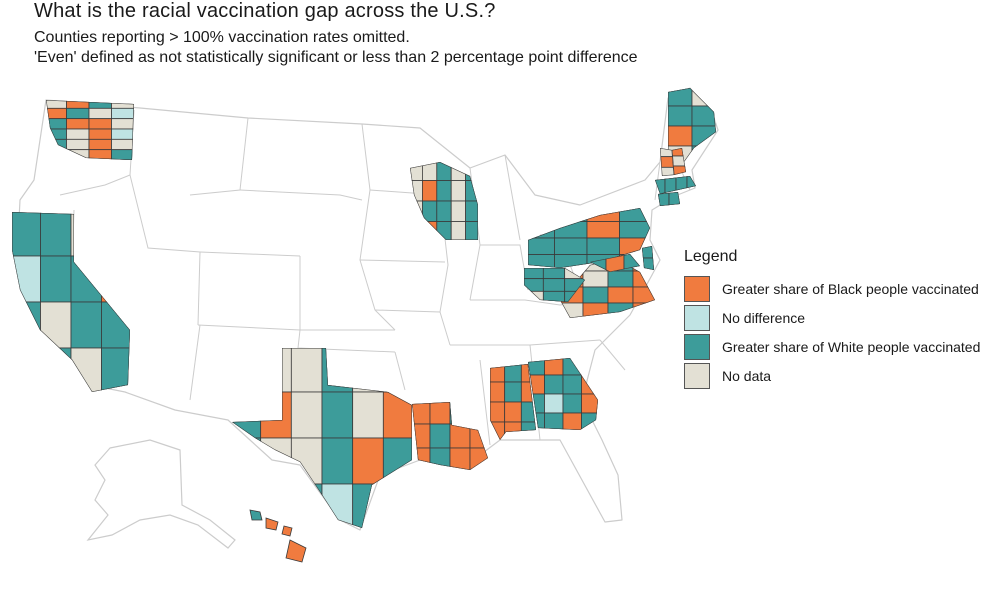 The height and width of the screenshot is (589, 1000). I want to click on legend-swatch-black, so click(697, 288).